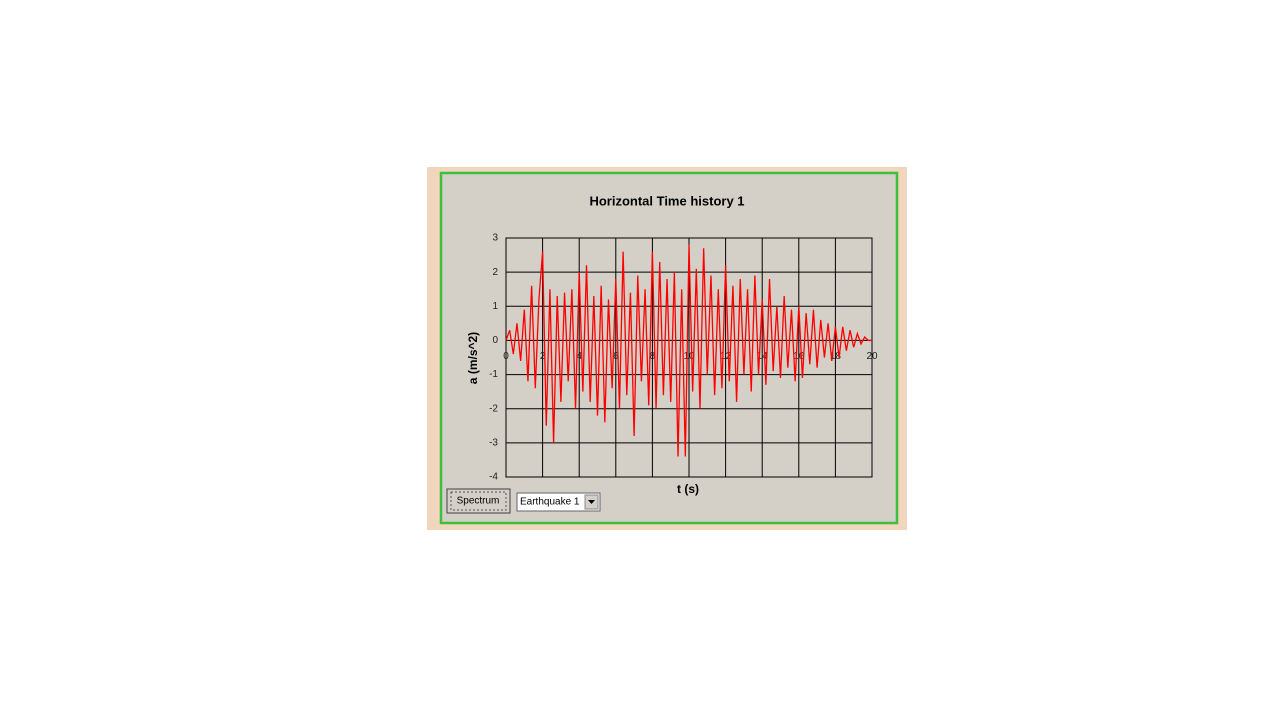 This screenshot has width=1280, height=725. I want to click on x-axis-label: t (s), so click(688, 489).